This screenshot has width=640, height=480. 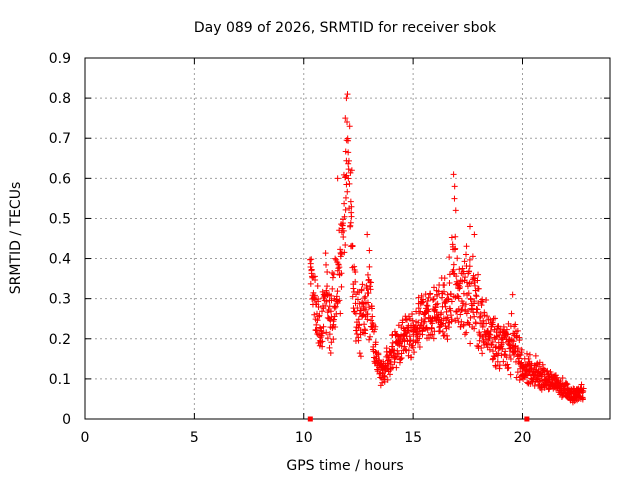 I want to click on y-tick-label: 0.7, so click(x=60, y=139).